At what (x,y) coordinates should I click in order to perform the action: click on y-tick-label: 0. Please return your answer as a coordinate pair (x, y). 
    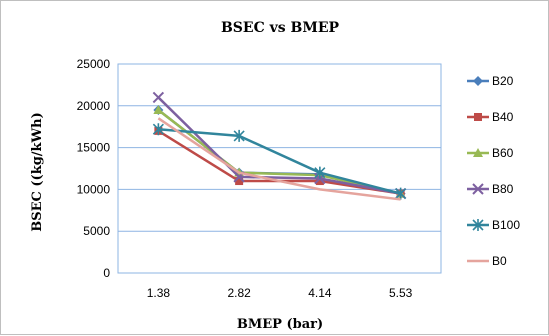
    Looking at the image, I should click on (106, 273).